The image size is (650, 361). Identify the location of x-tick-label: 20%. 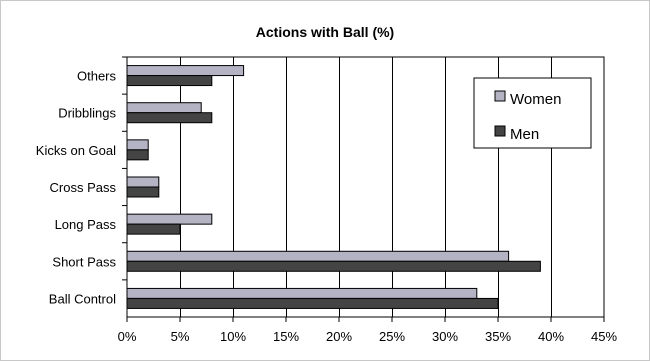
(339, 336).